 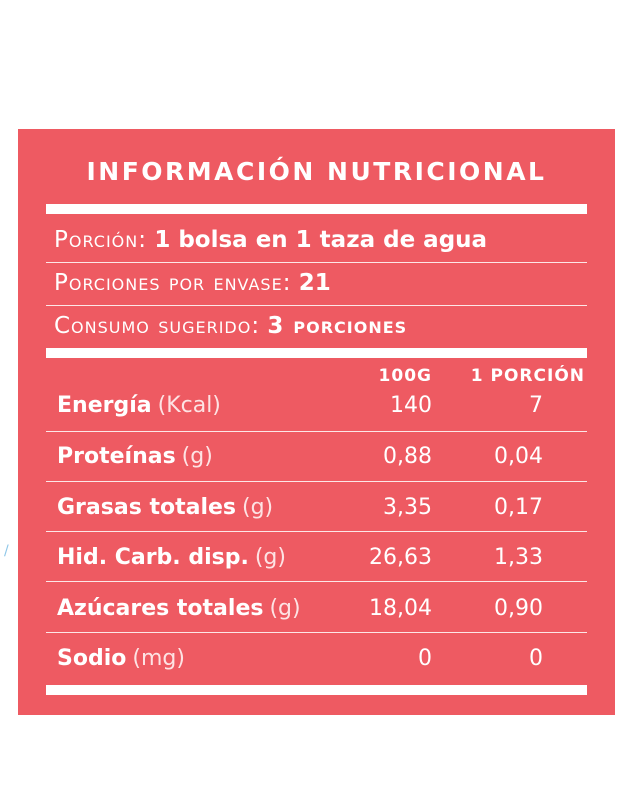 What do you see at coordinates (518, 507) in the screenshot?
I see `value-per-serving: 0,17` at bounding box center [518, 507].